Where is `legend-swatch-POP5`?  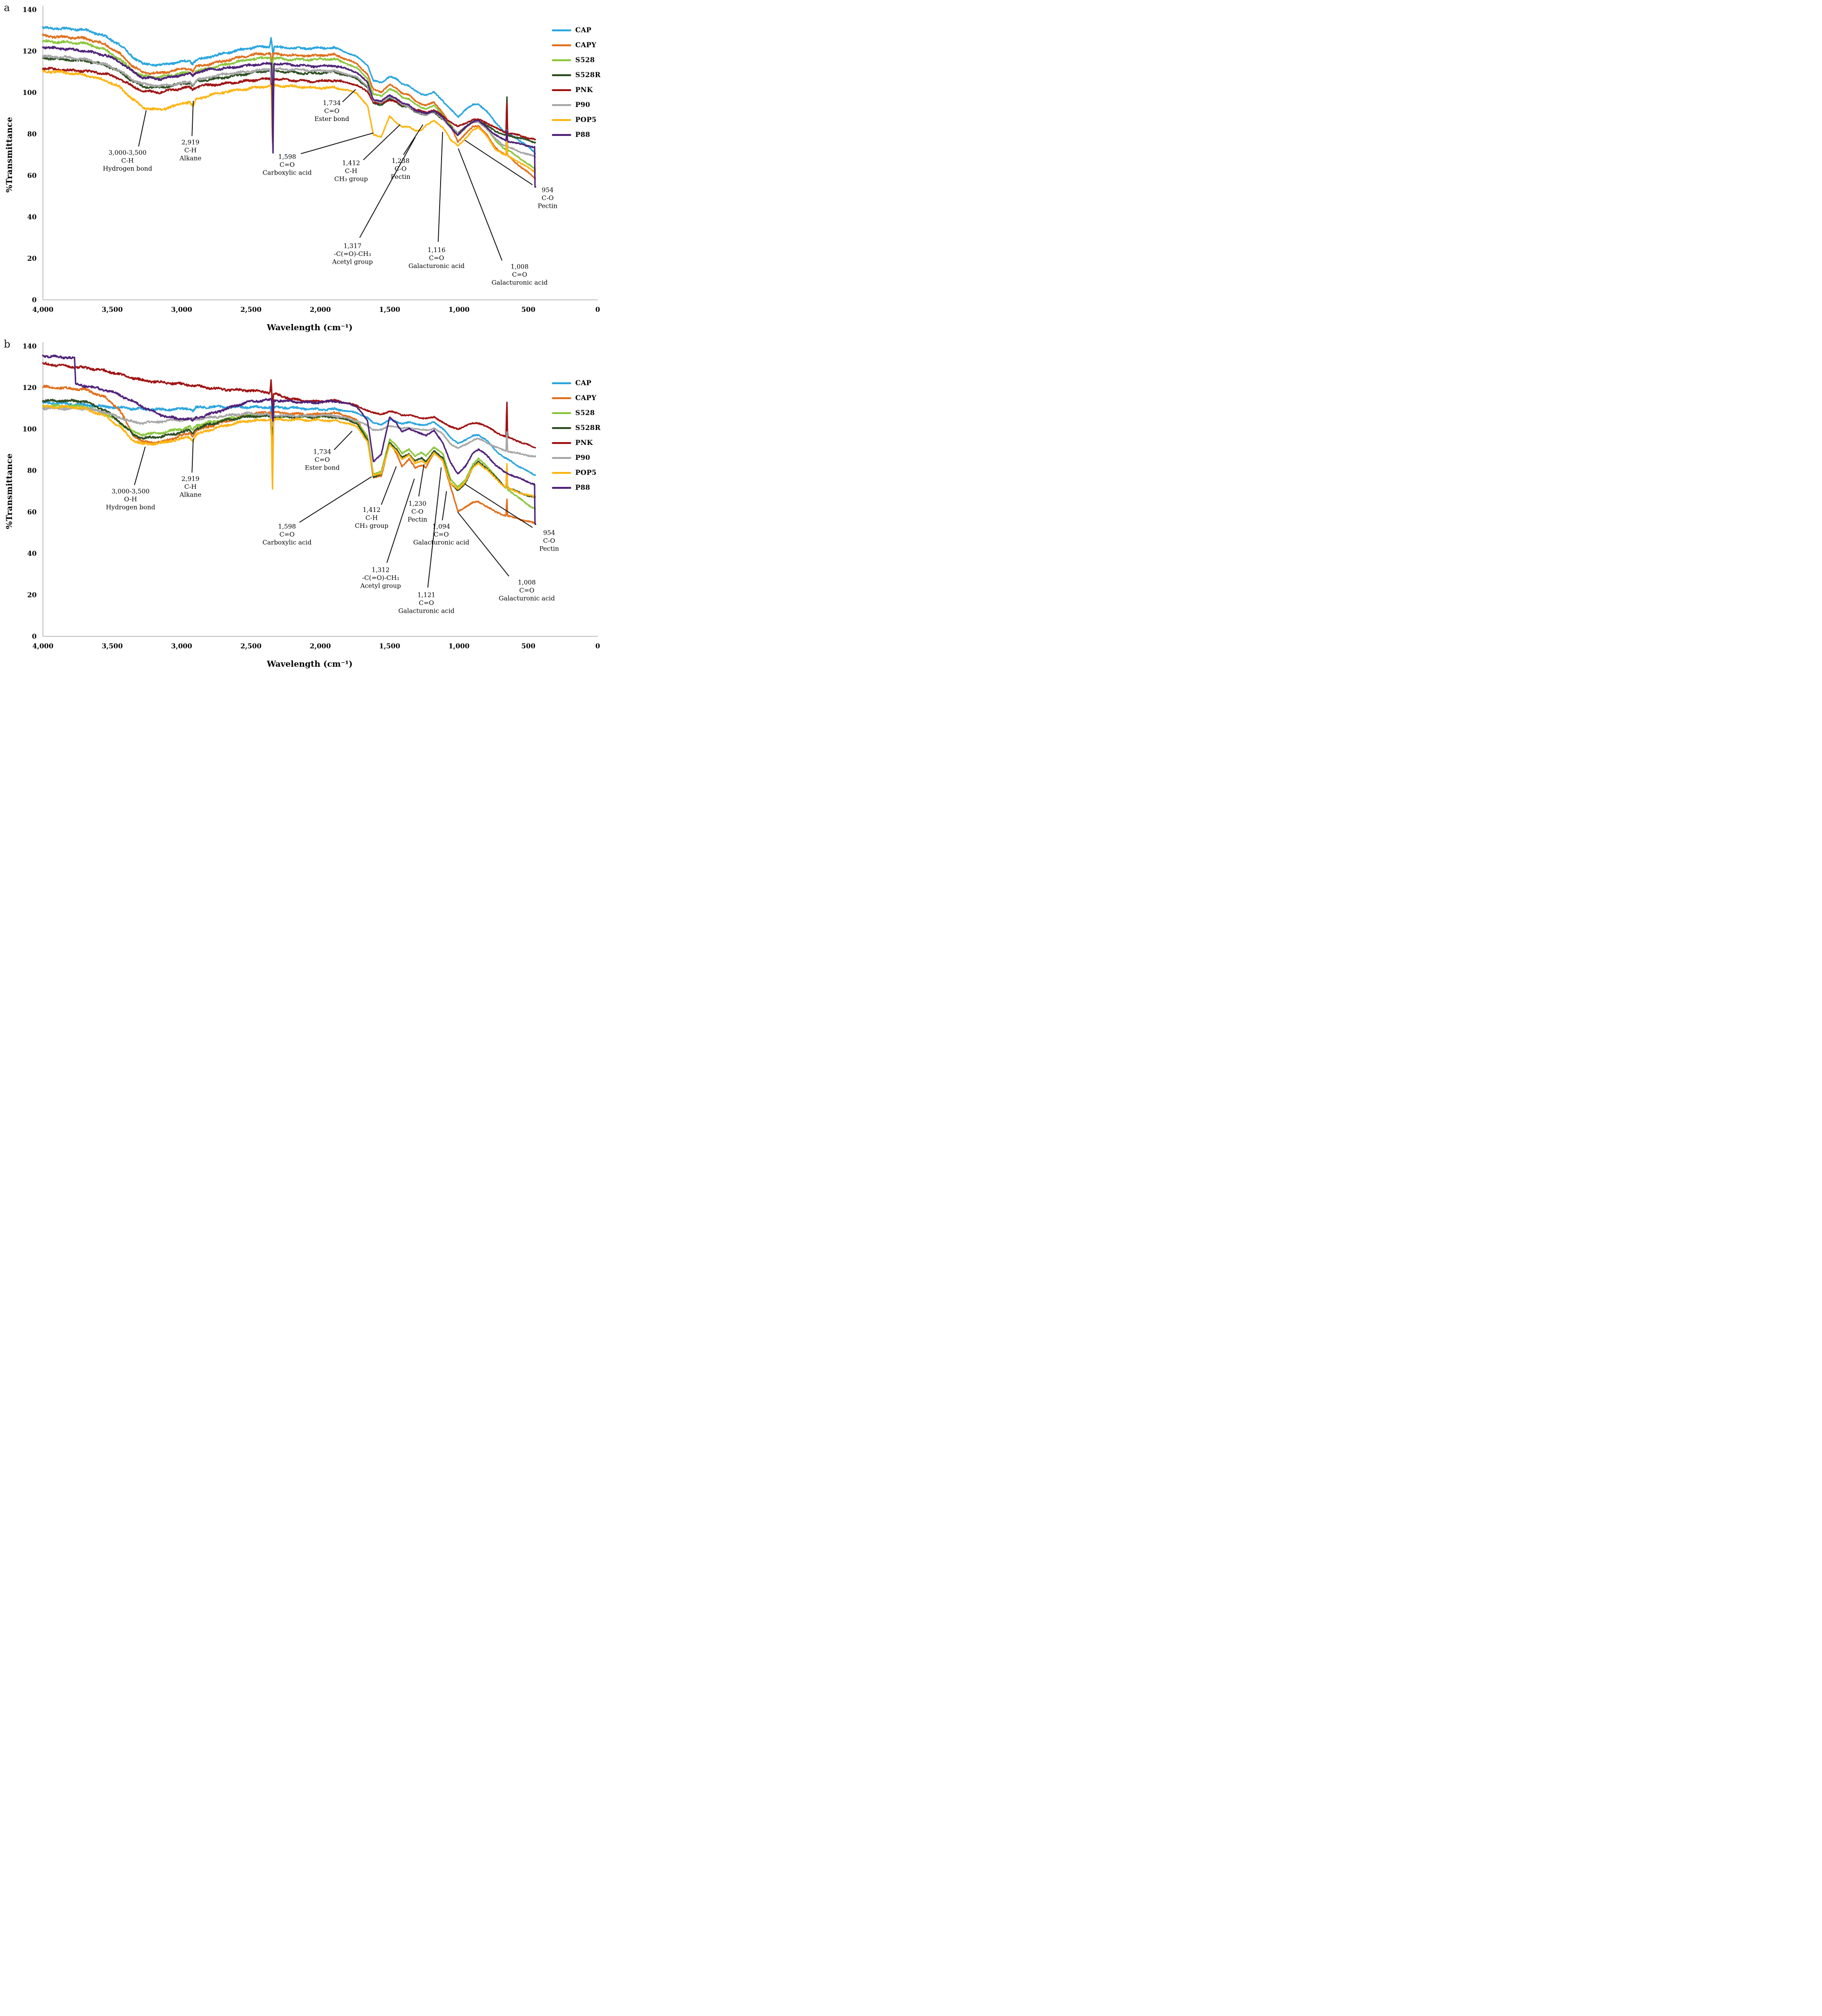
legend-swatch-POP5 is located at coordinates (561, 473).